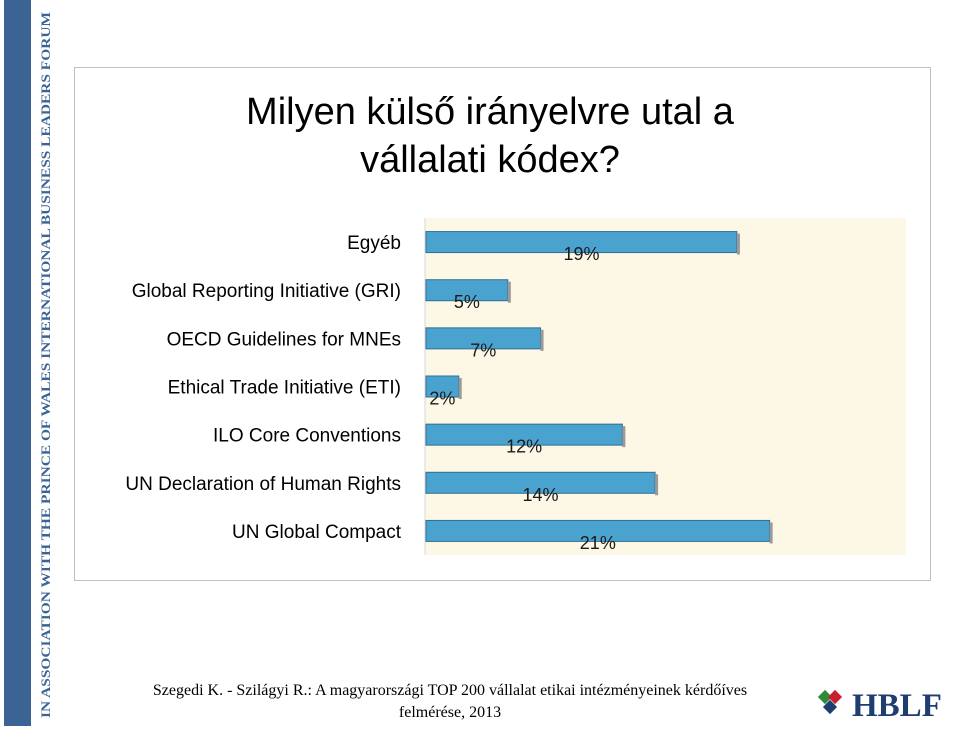 This screenshot has height=731, width=960. I want to click on logo-text: HBLF, so click(897, 704).